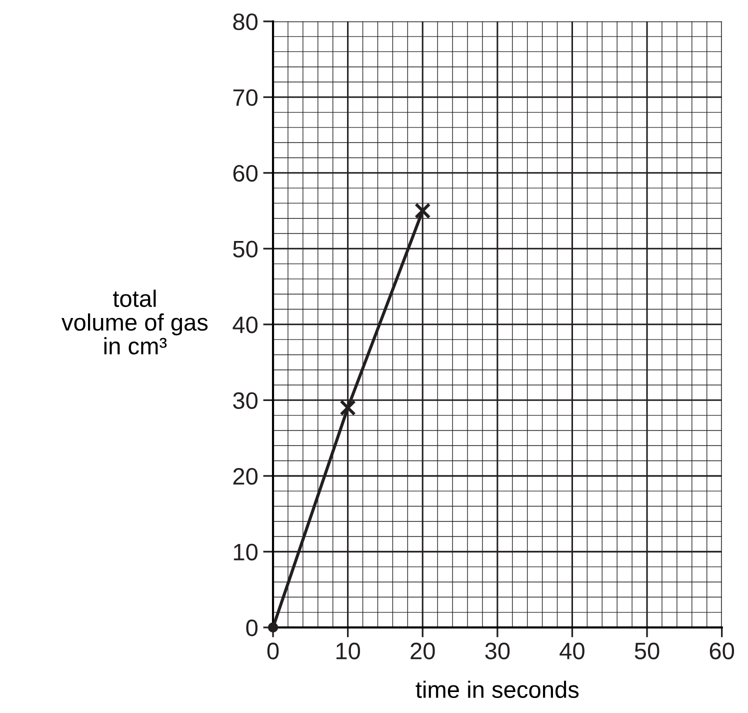  Describe the element at coordinates (246, 552) in the screenshot. I see `y-tick-label: 10` at that location.